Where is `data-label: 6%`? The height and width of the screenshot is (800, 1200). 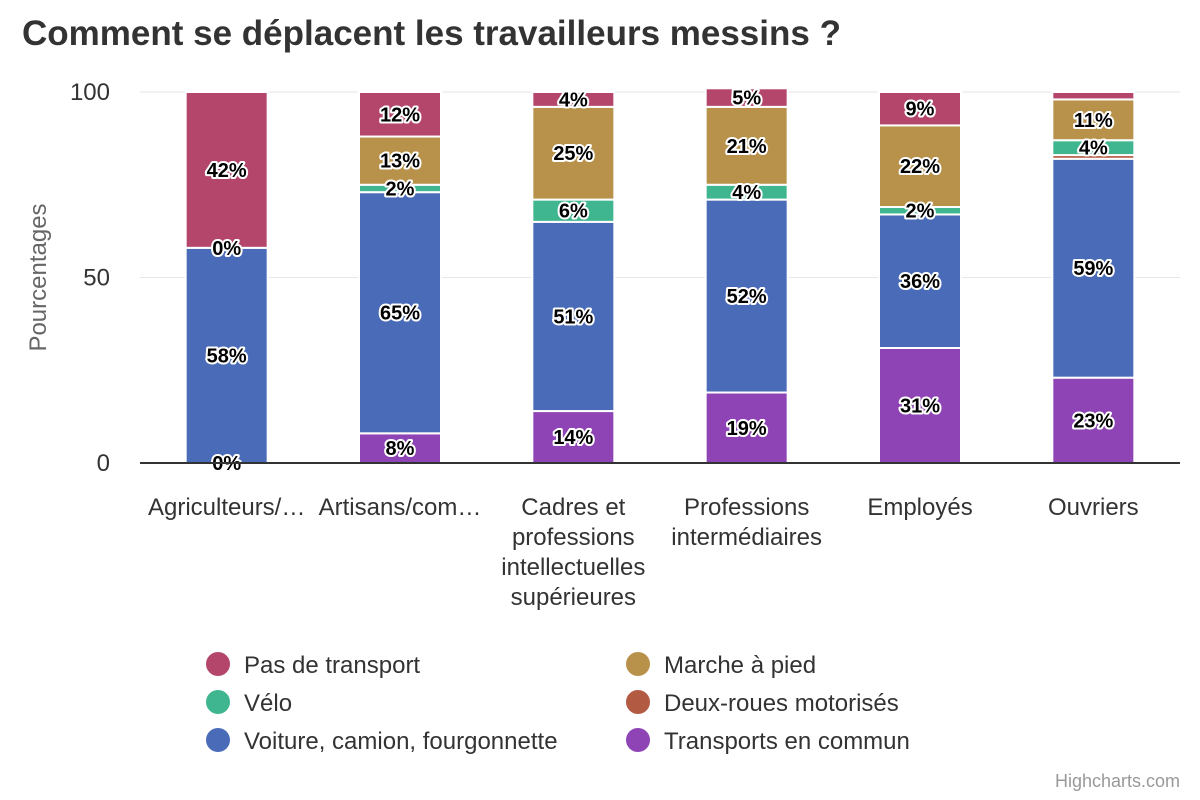 data-label: 6% is located at coordinates (573, 212).